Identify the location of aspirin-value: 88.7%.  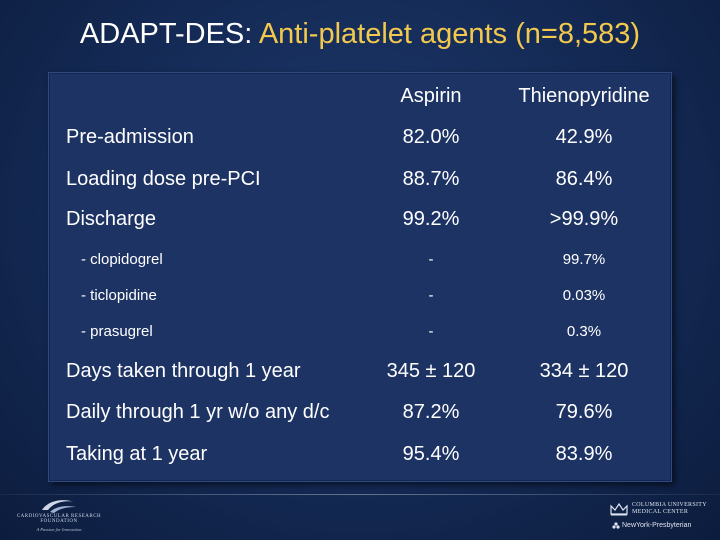
(431, 179).